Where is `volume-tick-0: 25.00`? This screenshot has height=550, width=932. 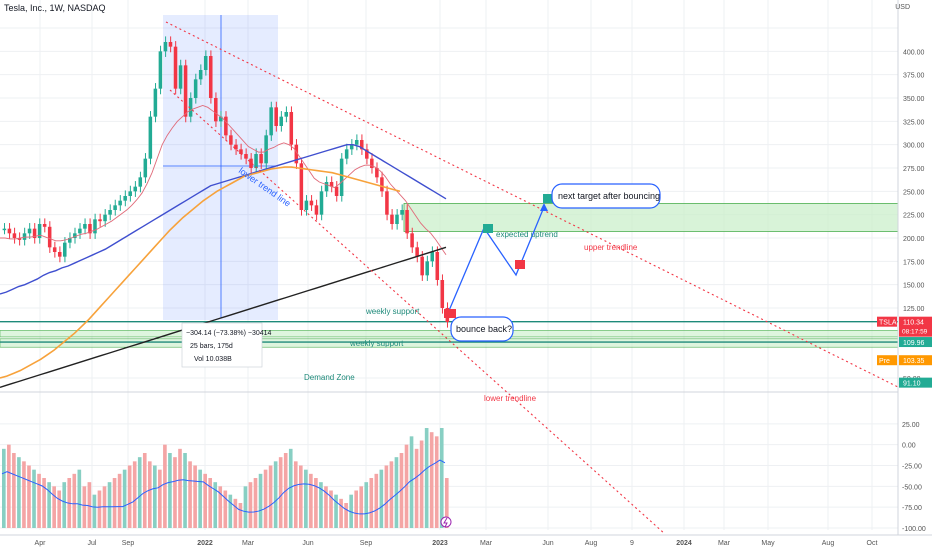
volume-tick-0: 25.00 is located at coordinates (911, 425).